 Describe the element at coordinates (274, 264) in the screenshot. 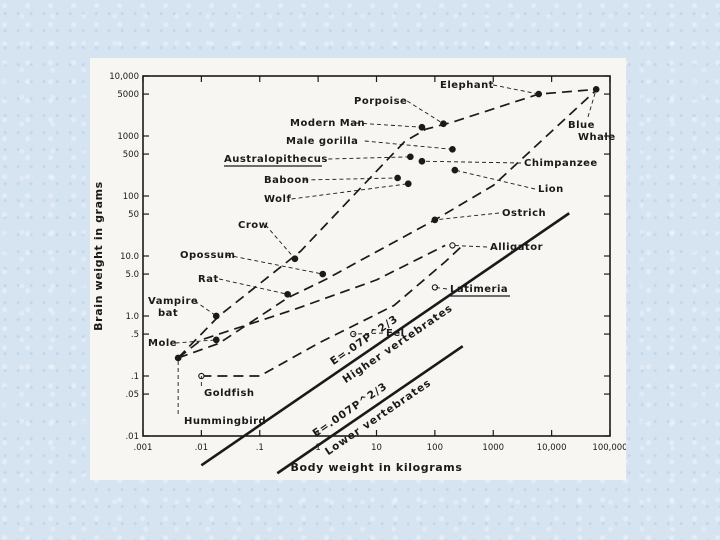

I see `leader-opossum` at that location.